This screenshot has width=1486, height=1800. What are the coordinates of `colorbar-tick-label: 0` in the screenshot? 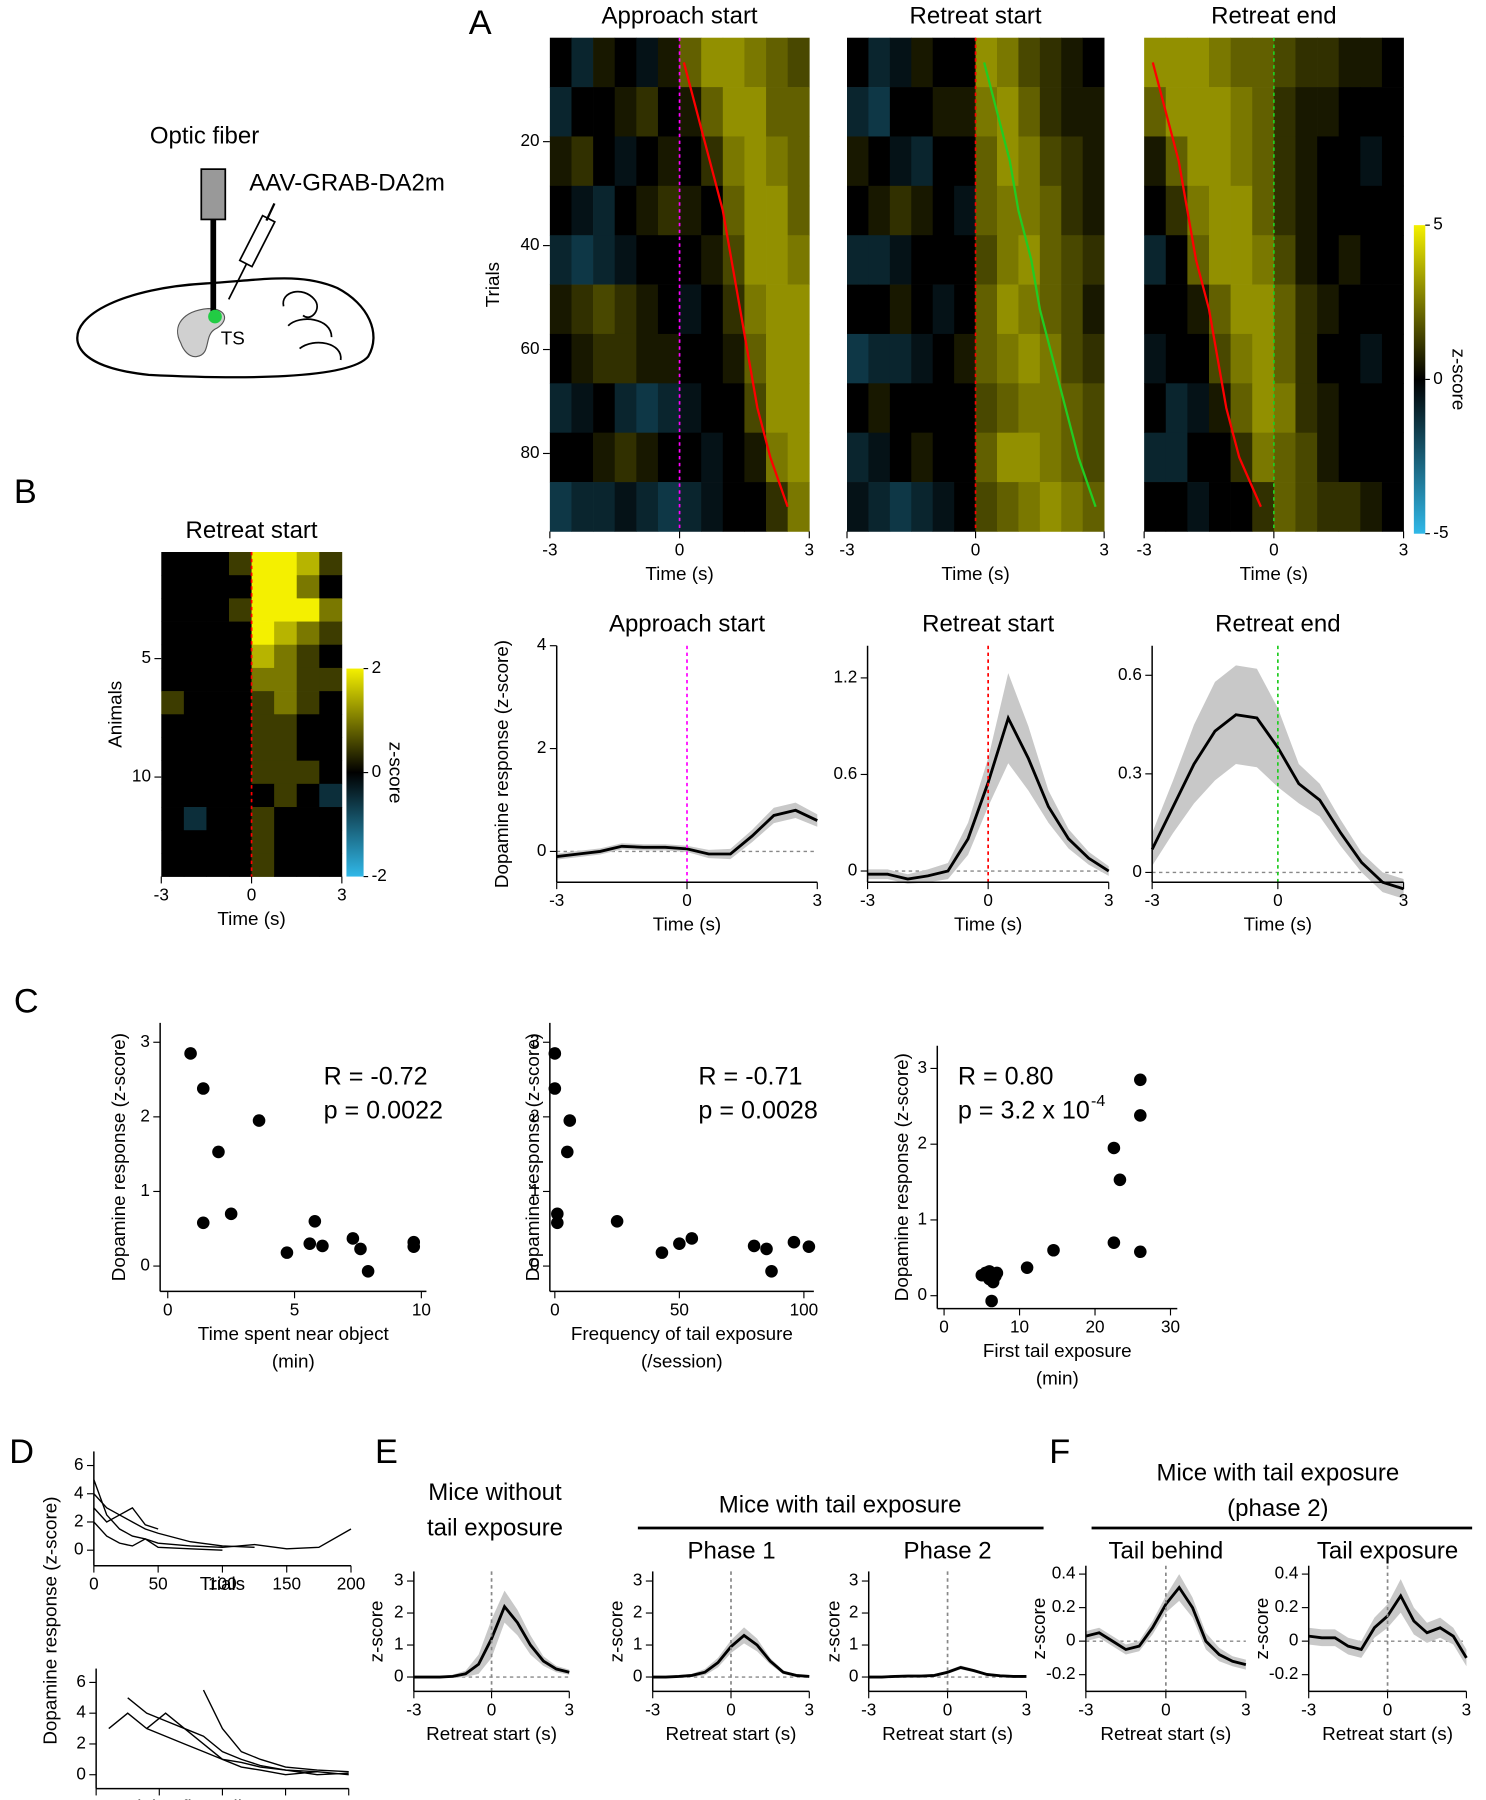 It's located at (1438, 378).